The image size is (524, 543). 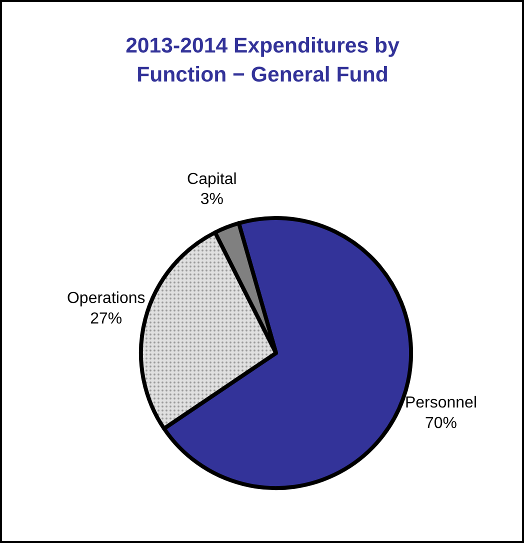 I want to click on slice-label: Personnel, so click(x=441, y=403).